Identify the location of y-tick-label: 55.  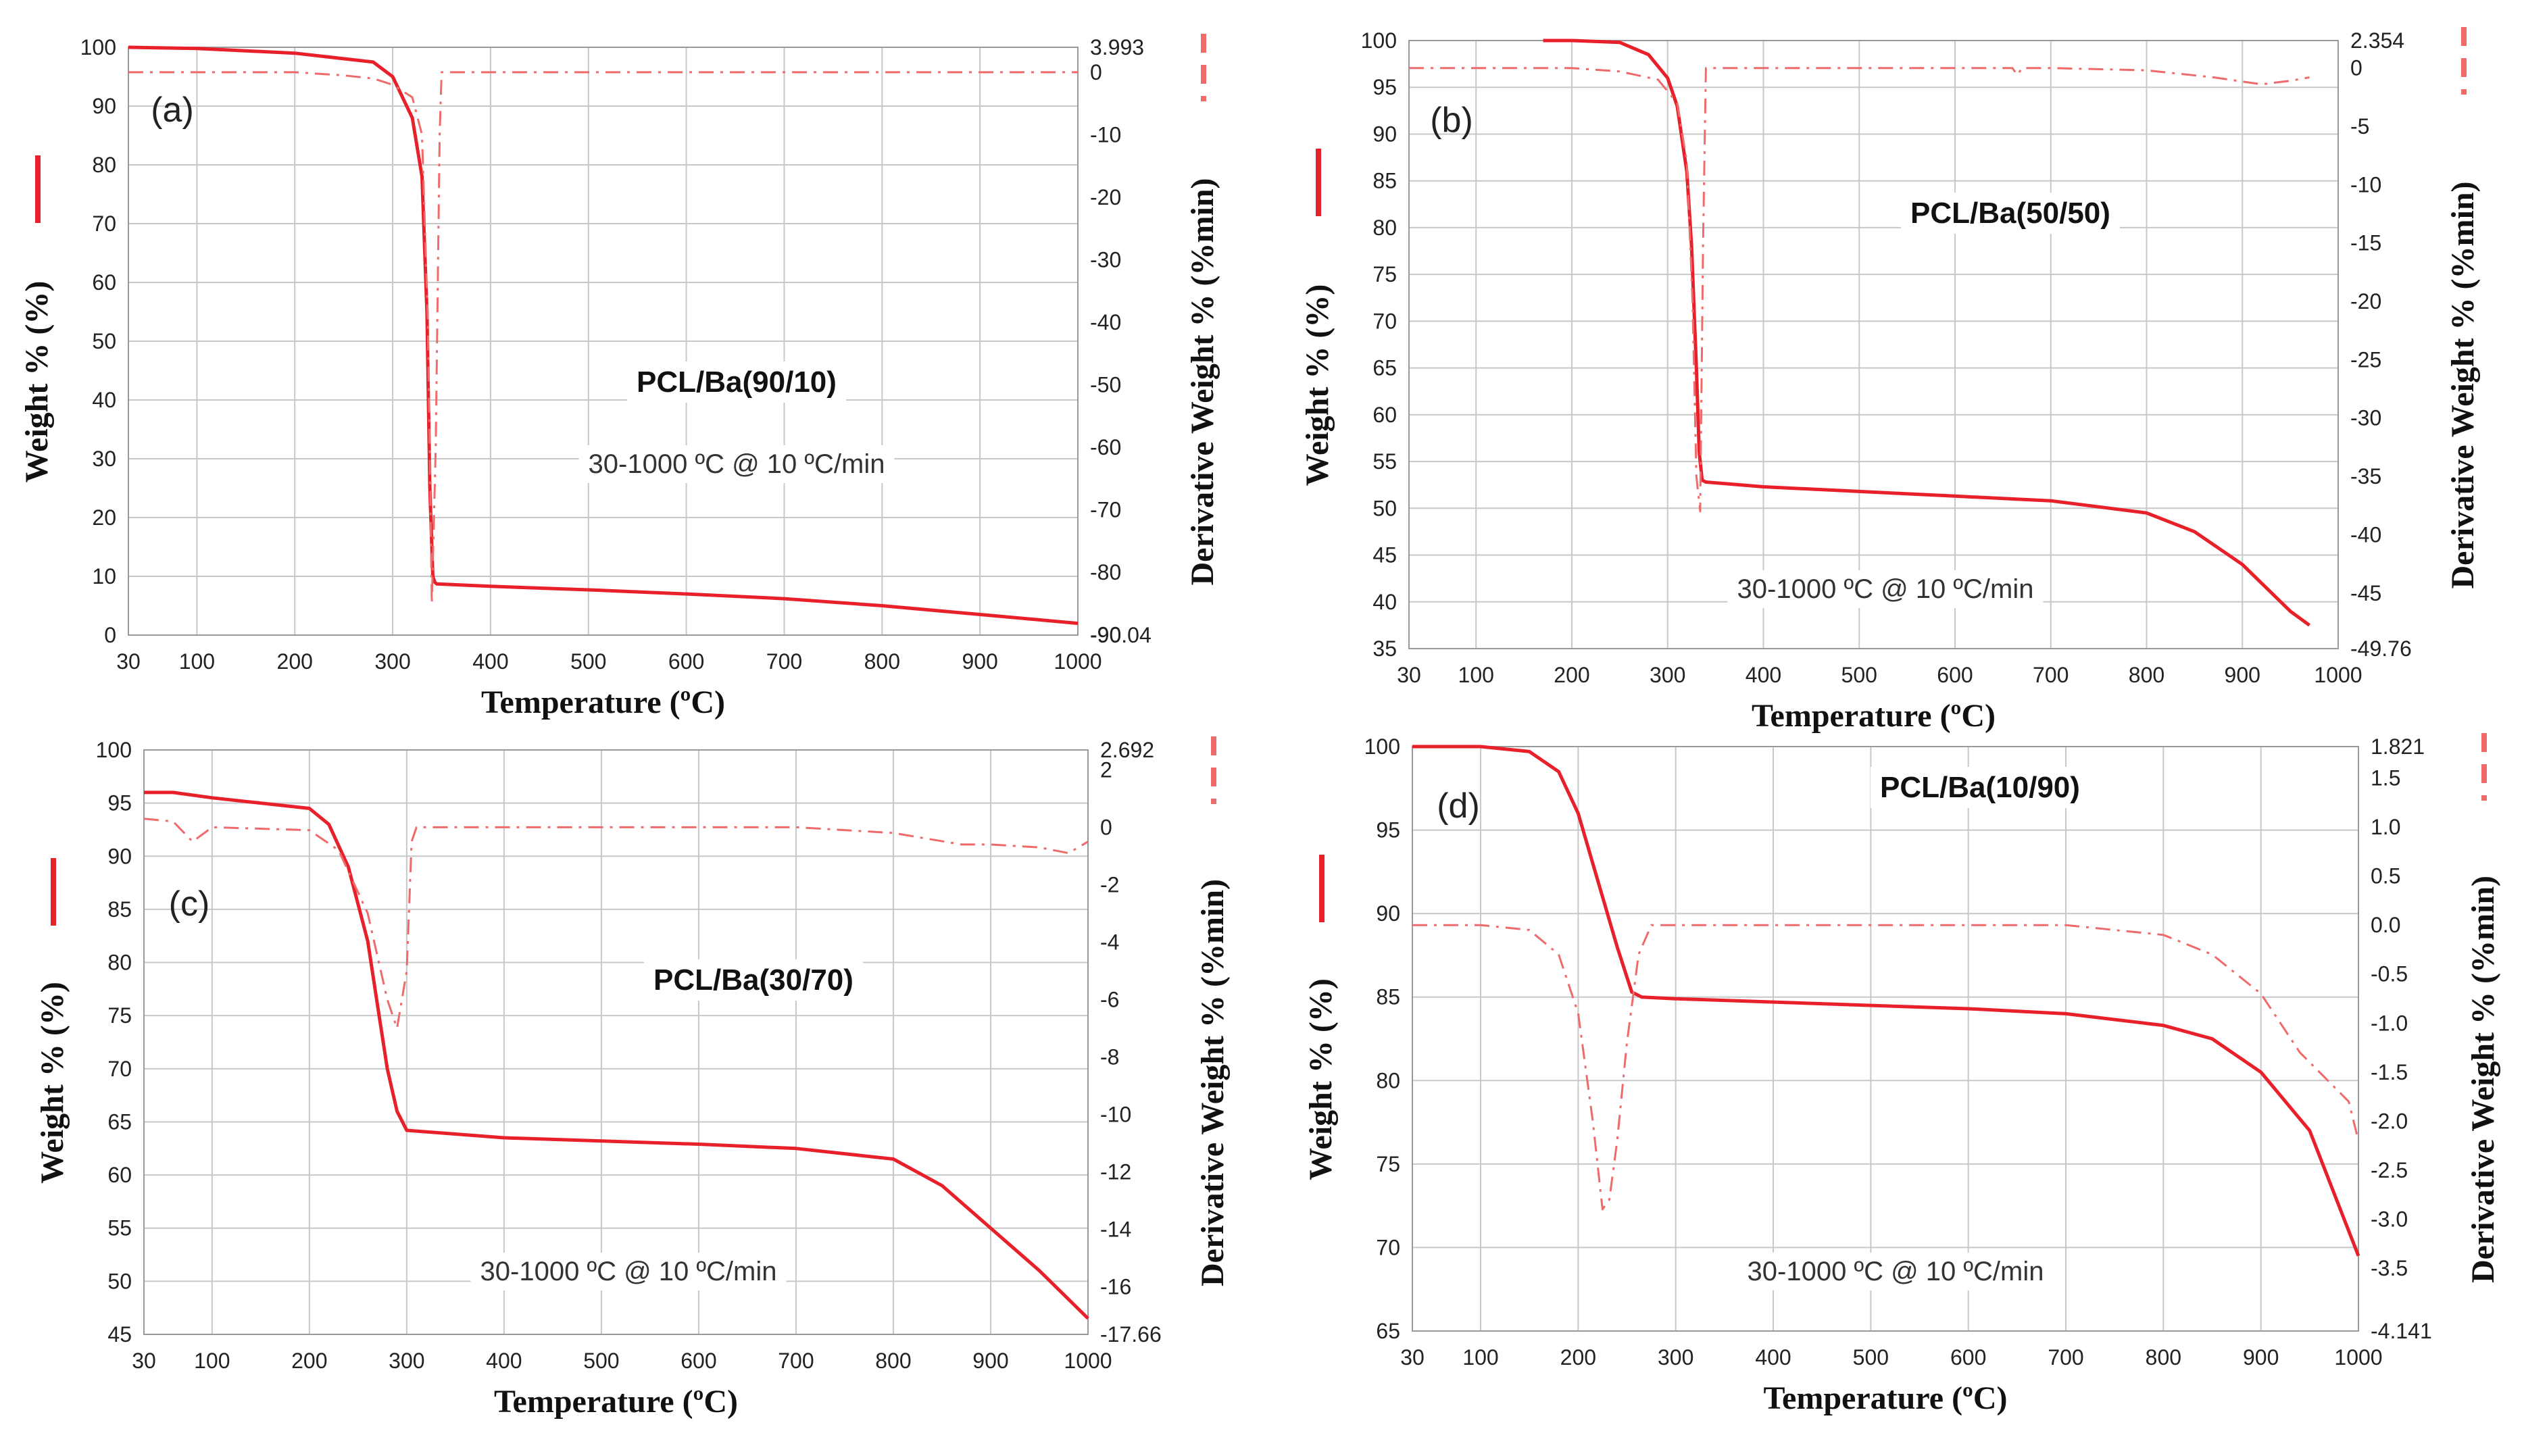
(119, 1228).